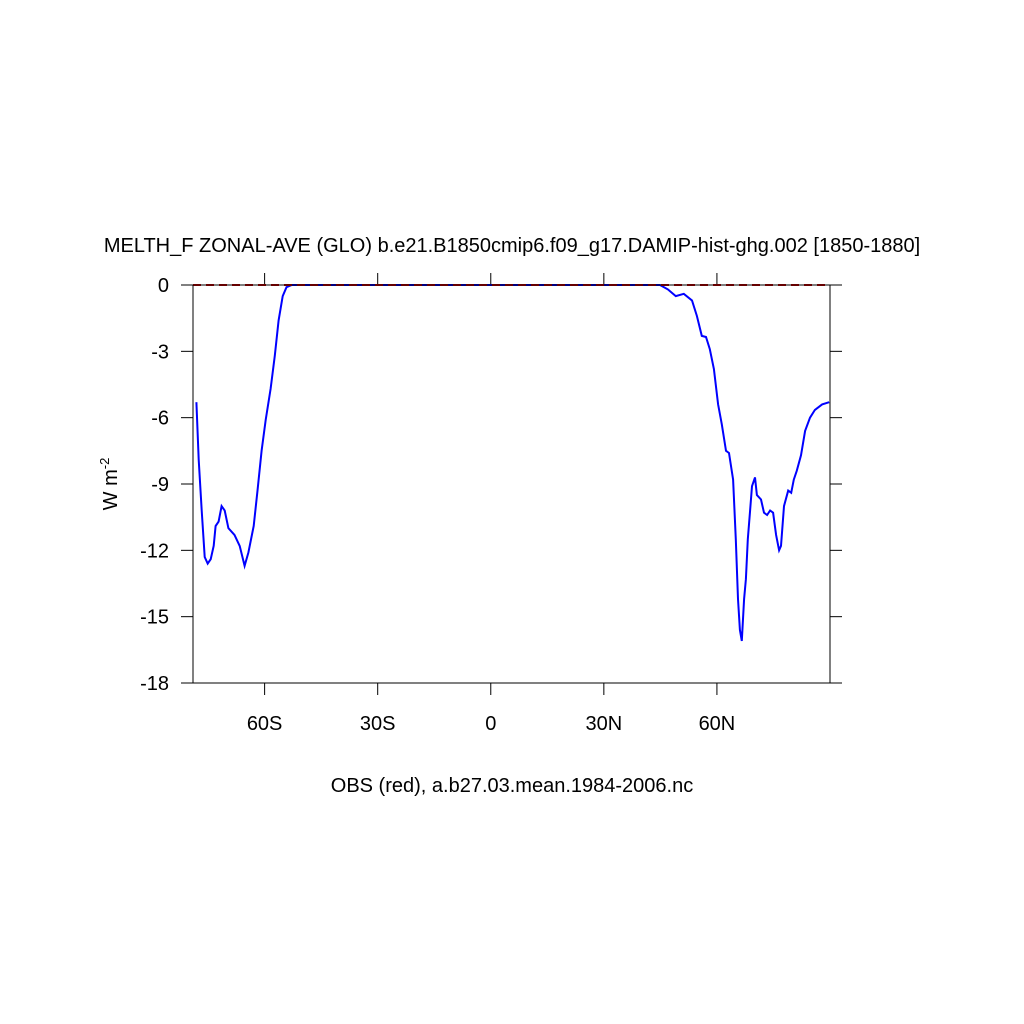  Describe the element at coordinates (160, 485) in the screenshot. I see `y-tick-label: -9` at that location.